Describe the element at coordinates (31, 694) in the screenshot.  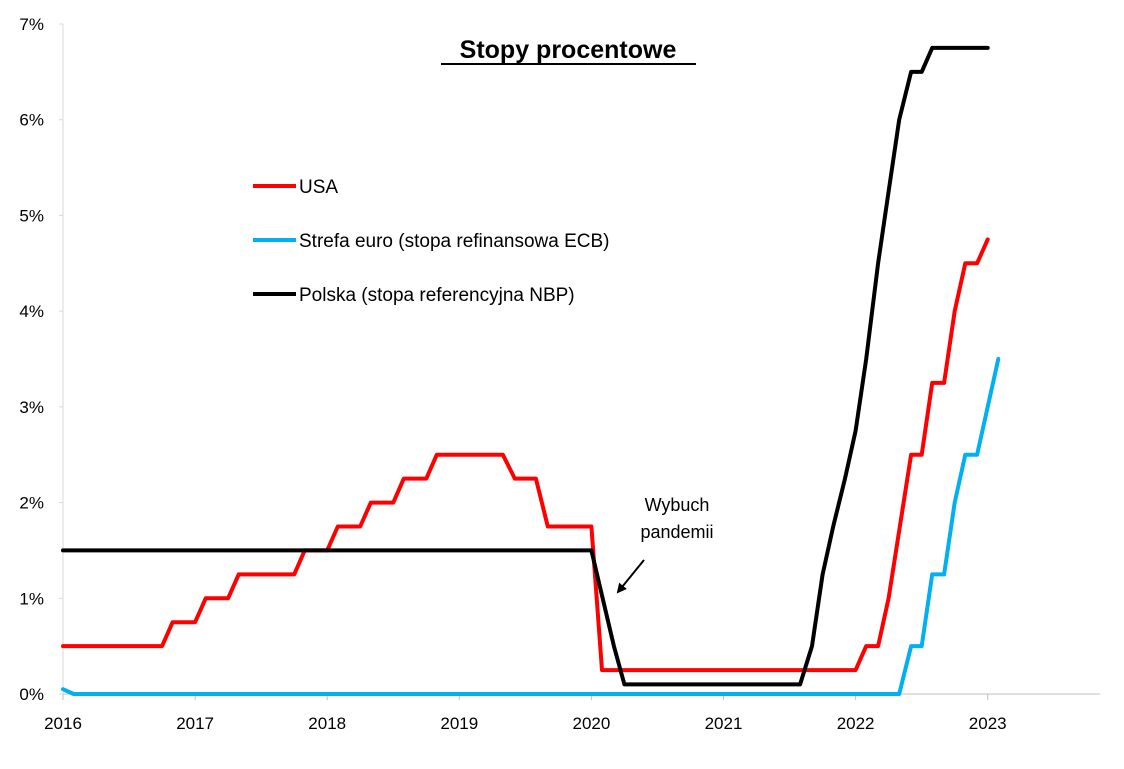
I see `y-tick-label: 0%` at that location.